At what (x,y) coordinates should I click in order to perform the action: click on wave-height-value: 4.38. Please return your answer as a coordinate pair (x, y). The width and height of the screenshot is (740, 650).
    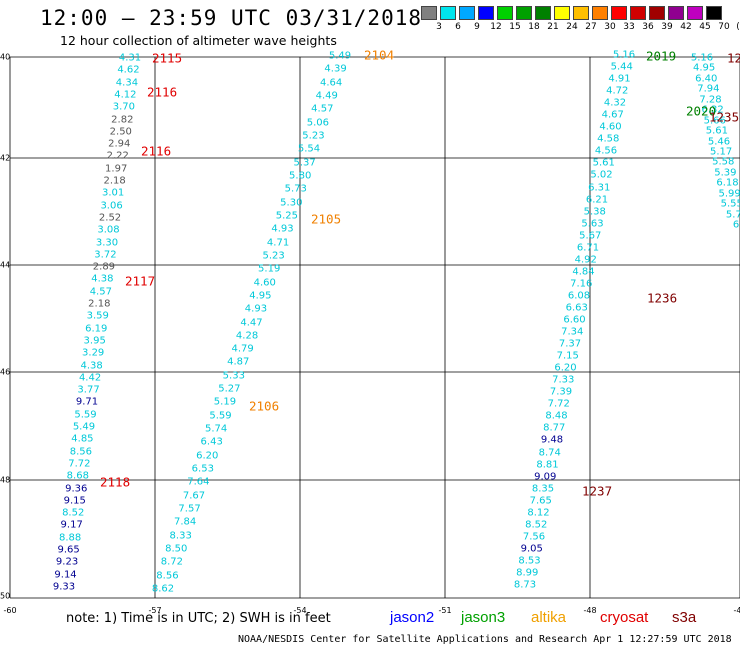
    Looking at the image, I should click on (91, 366).